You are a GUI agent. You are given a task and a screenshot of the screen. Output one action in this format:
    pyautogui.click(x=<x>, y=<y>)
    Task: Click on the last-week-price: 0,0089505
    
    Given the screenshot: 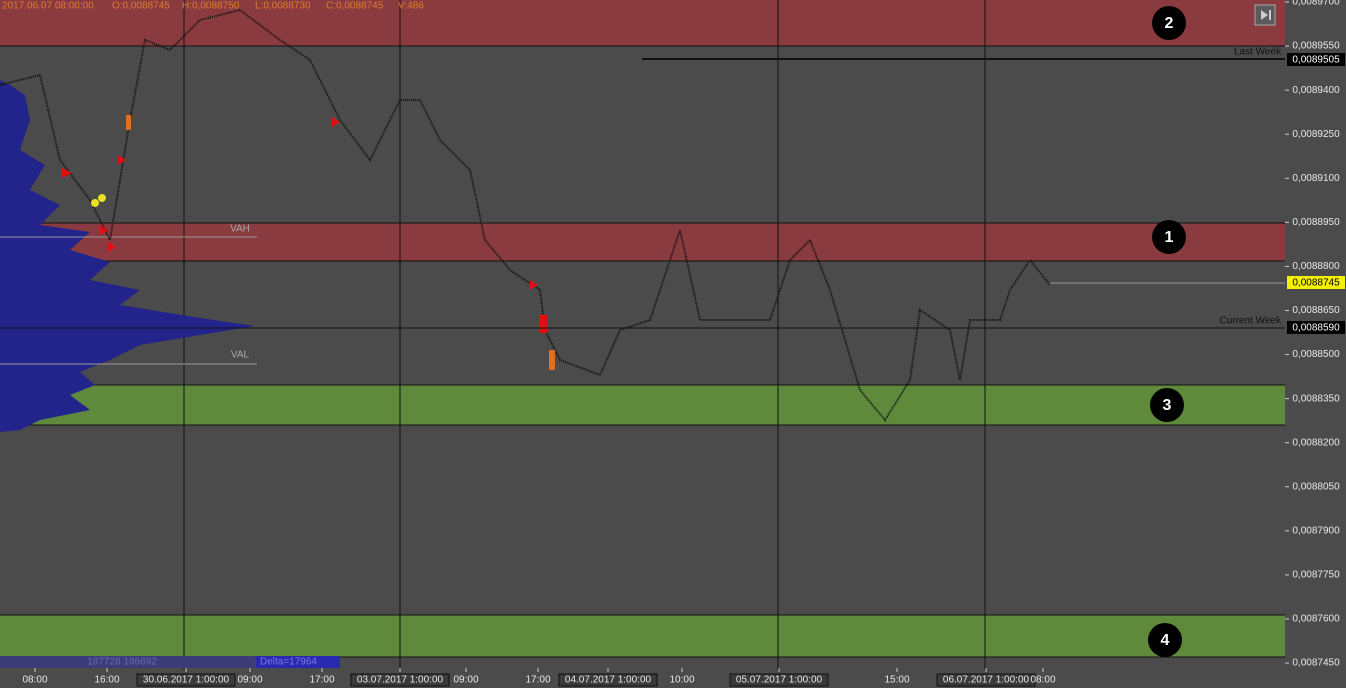 What is the action you would take?
    pyautogui.click(x=1316, y=60)
    